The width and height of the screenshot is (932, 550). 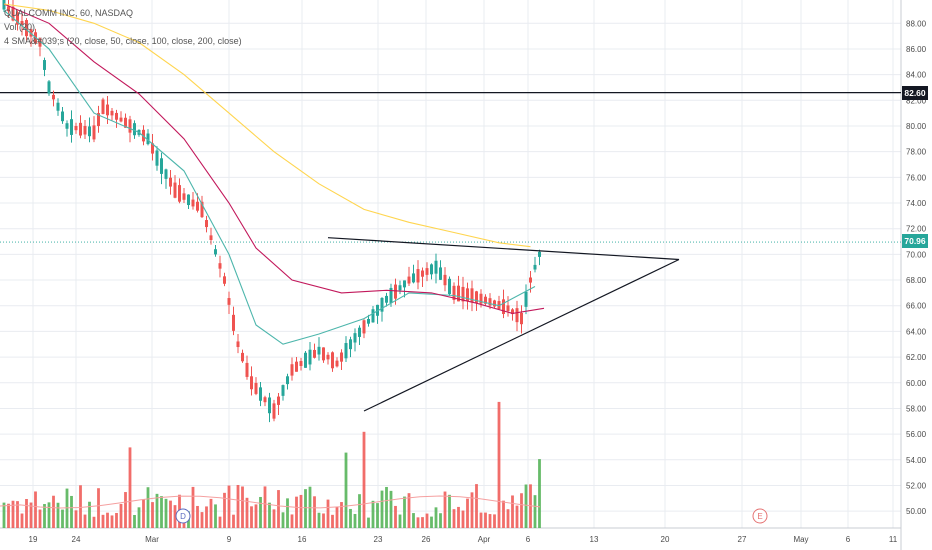 What do you see at coordinates (69, 13) in the screenshot?
I see `symbol-legend: QUALCOMM INC, 60, NASDAQ` at bounding box center [69, 13].